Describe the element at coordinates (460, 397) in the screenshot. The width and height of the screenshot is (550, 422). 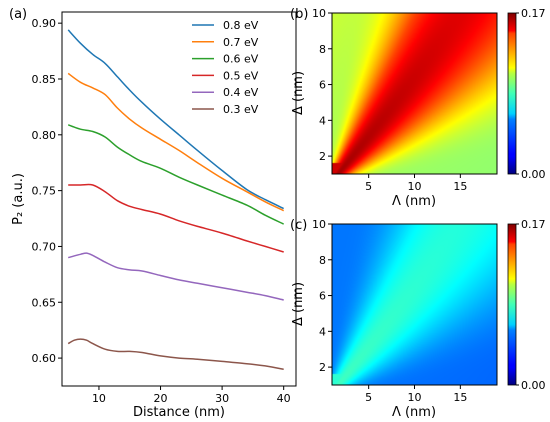
I see `x-tick-label-c: 15` at that location.